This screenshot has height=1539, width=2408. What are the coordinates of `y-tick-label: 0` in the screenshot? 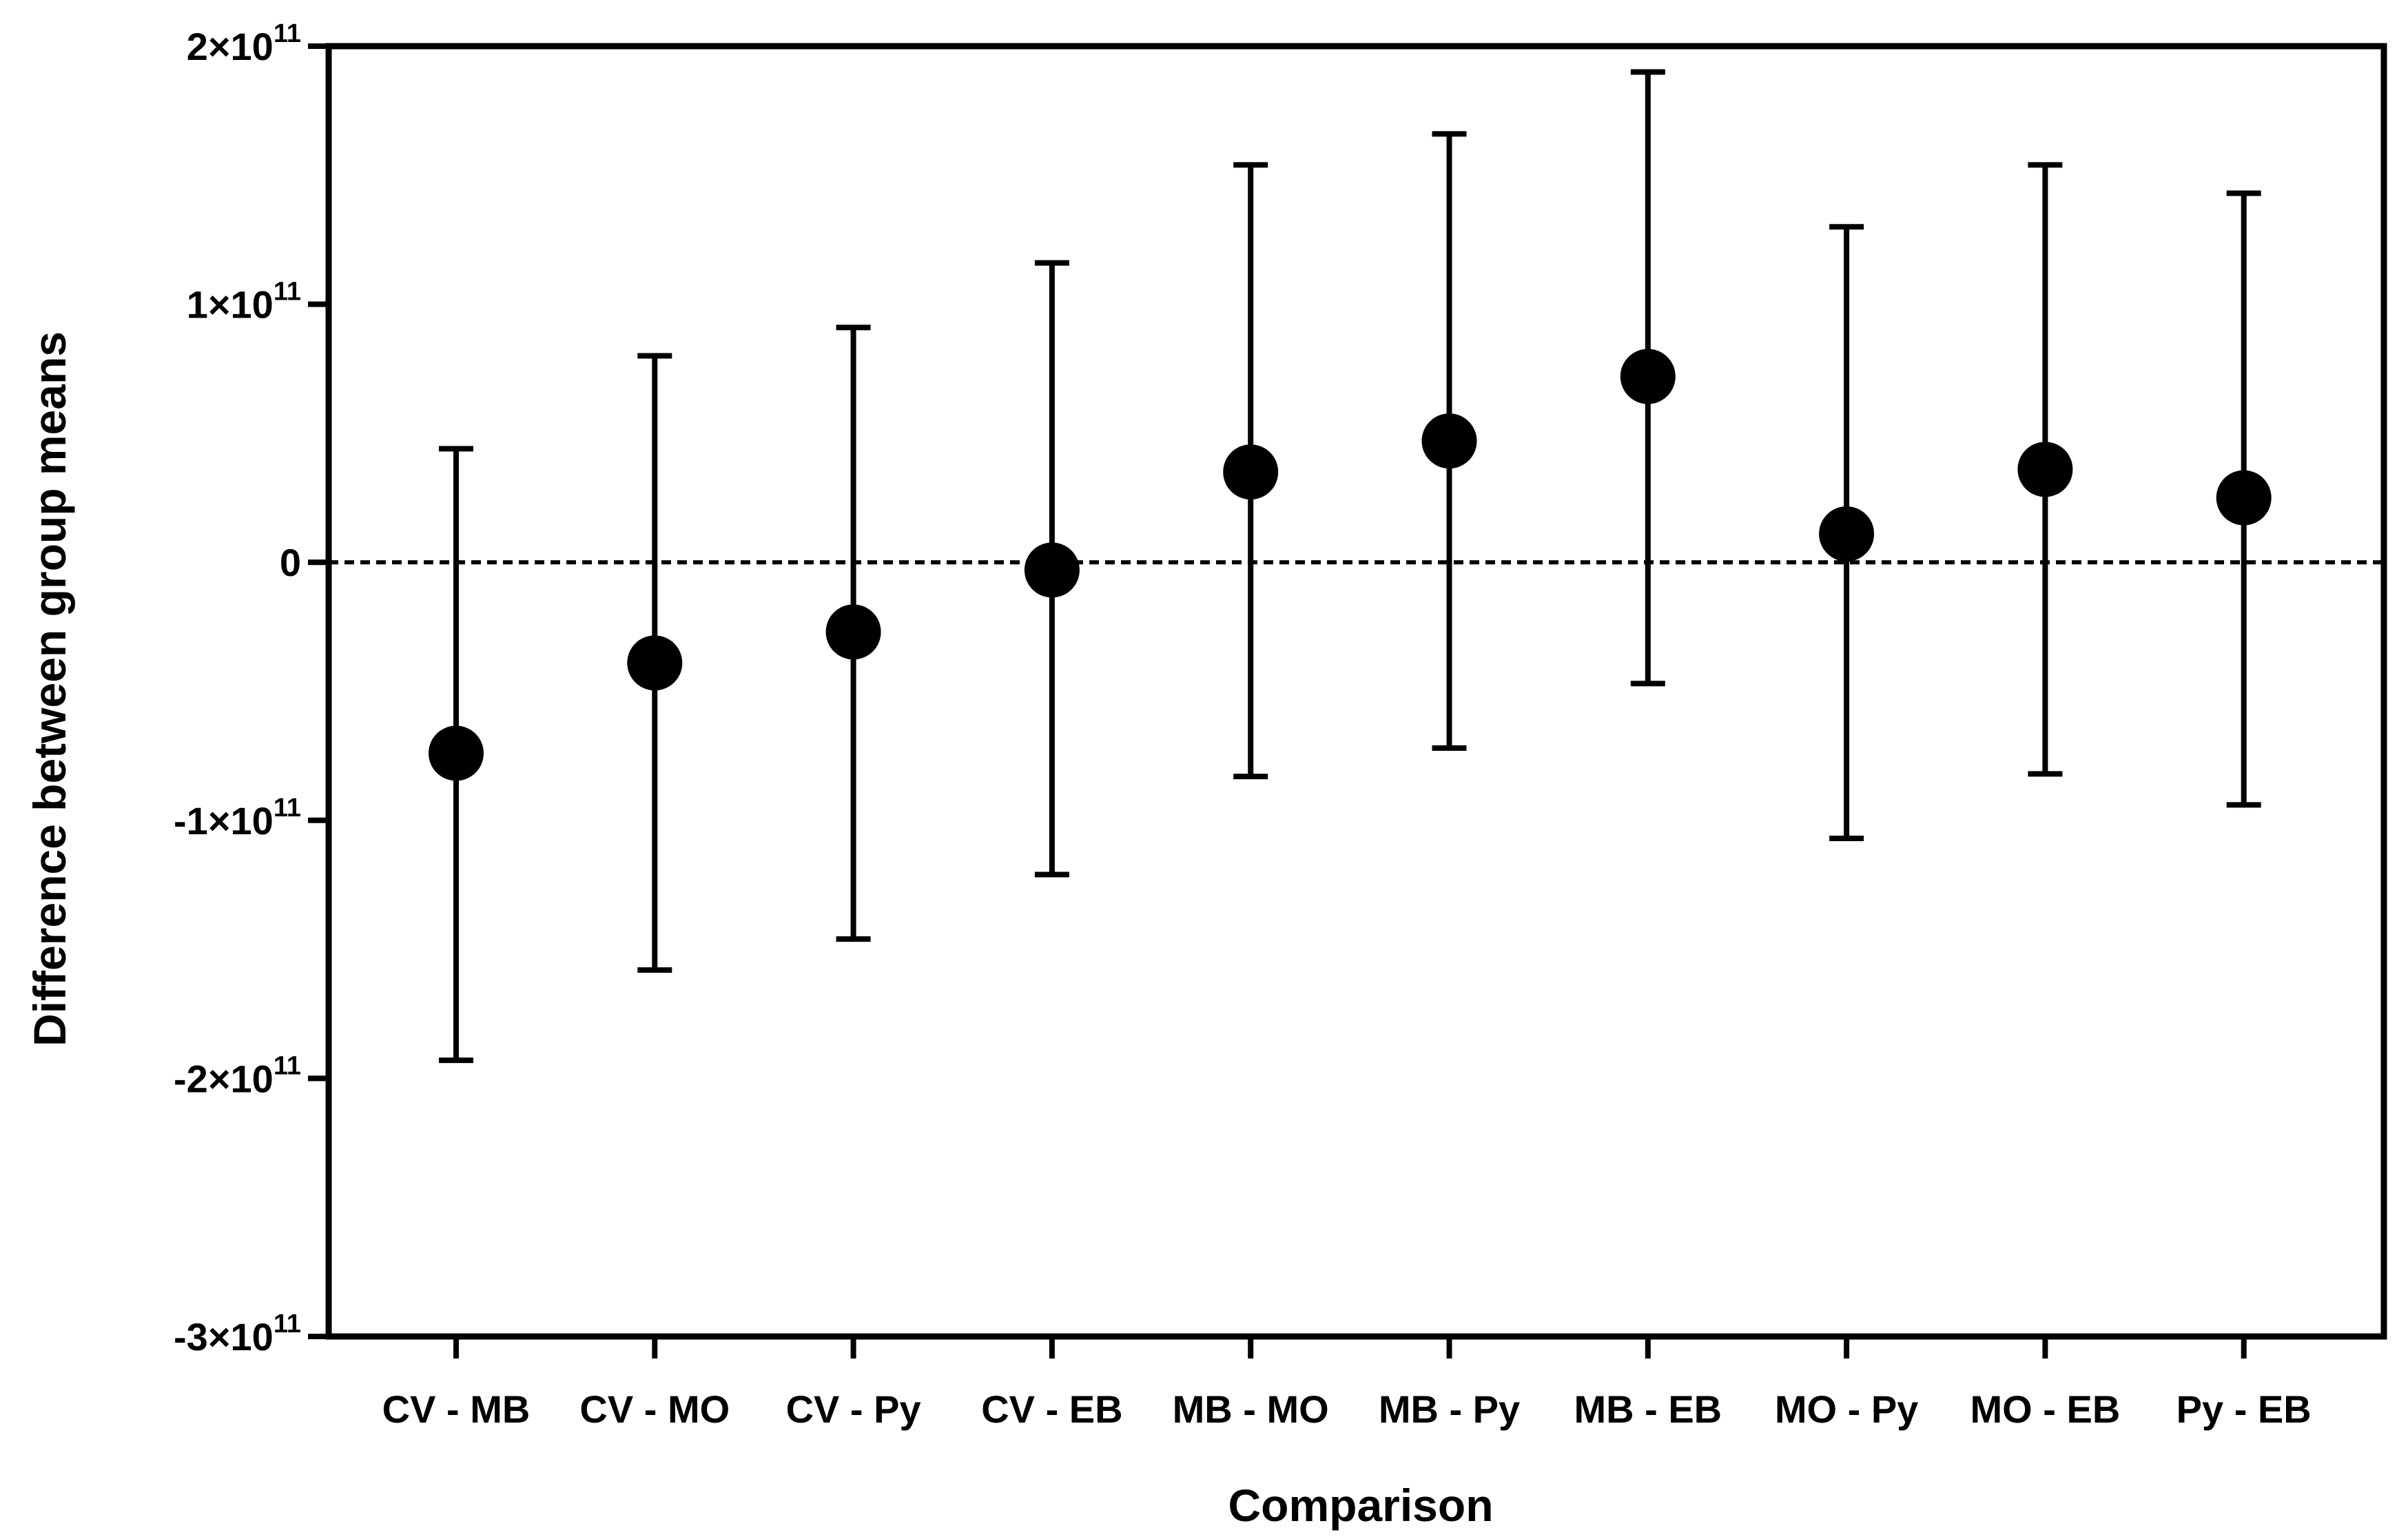 It's located at (290, 562).